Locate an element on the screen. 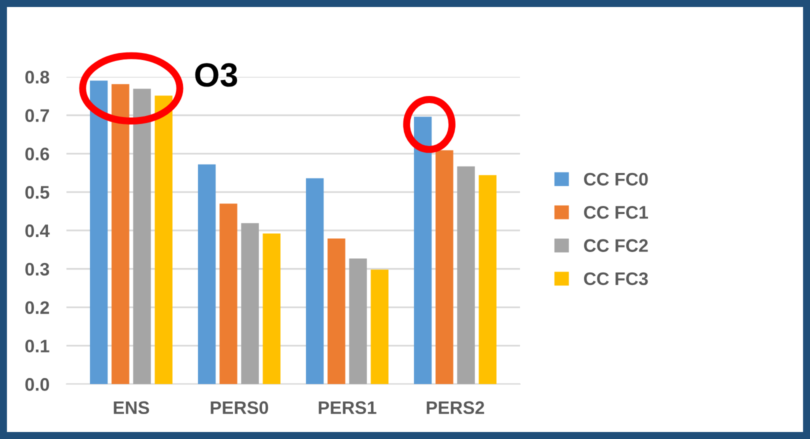  annotation: O3 is located at coordinates (216, 75).